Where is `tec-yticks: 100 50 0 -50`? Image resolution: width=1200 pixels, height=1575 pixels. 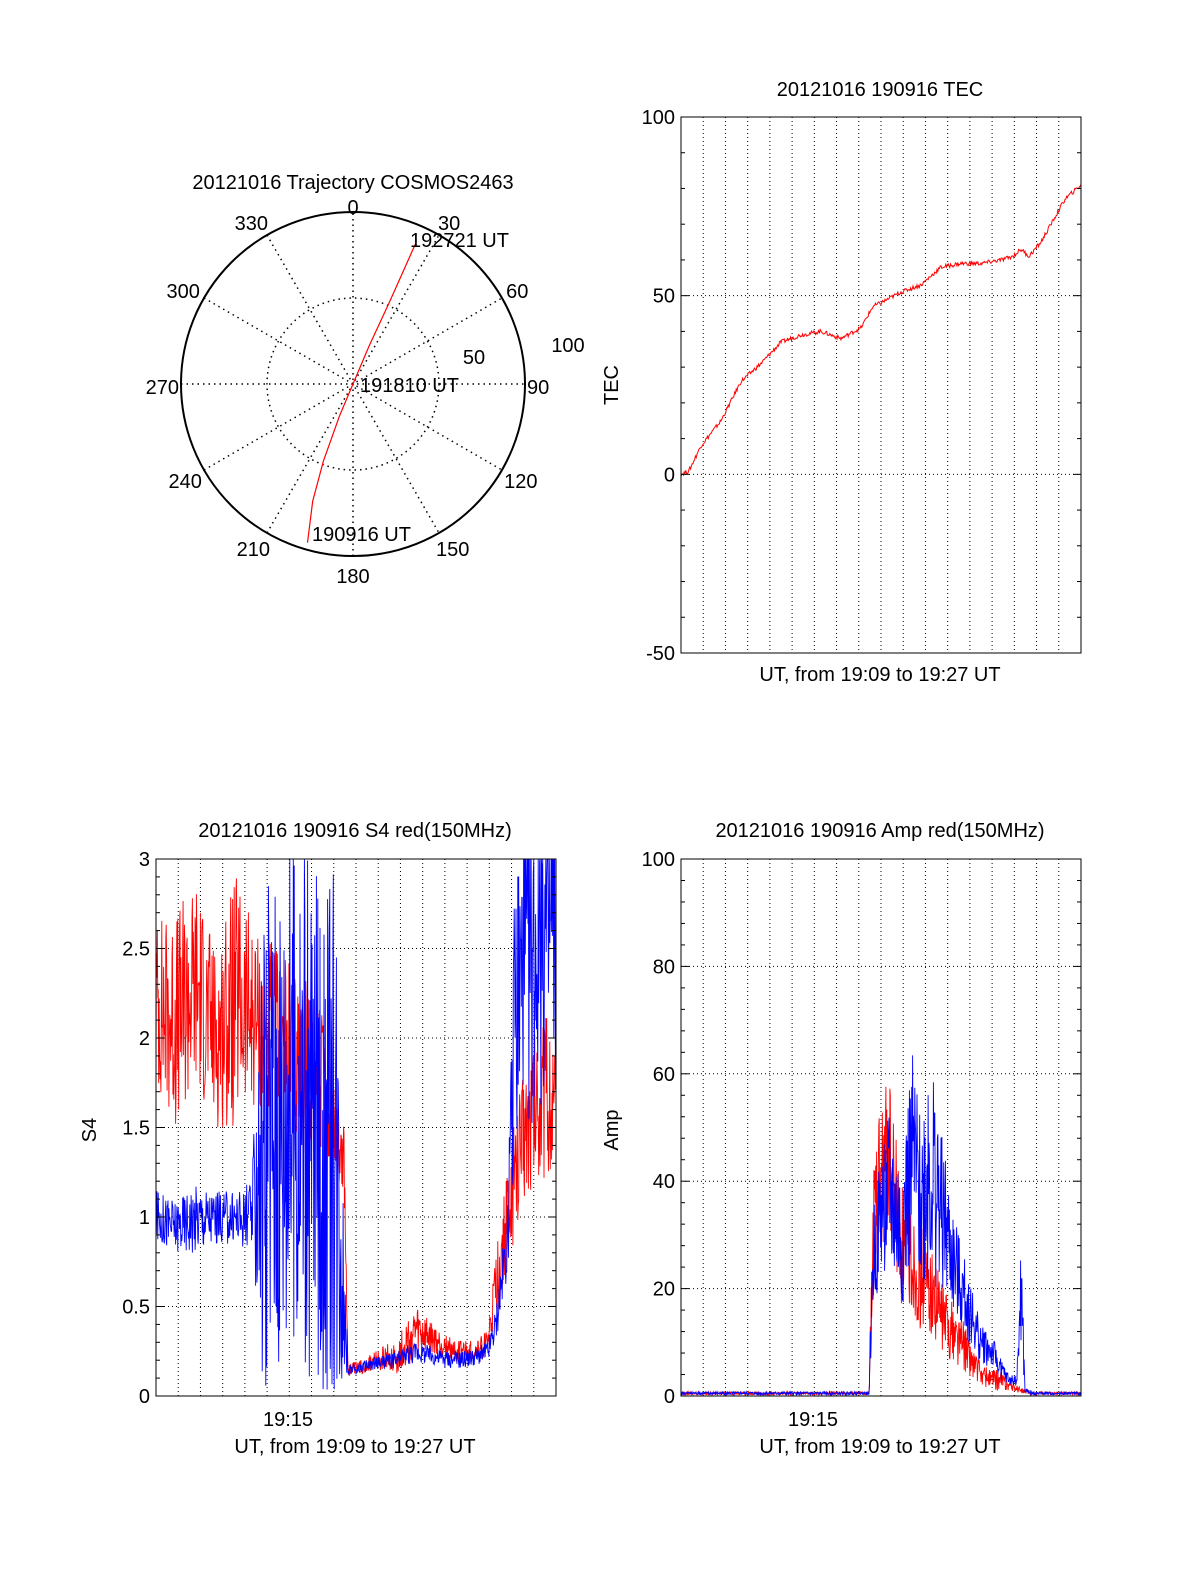 tec-yticks: 100 50 0 -50 is located at coordinates (861, 386).